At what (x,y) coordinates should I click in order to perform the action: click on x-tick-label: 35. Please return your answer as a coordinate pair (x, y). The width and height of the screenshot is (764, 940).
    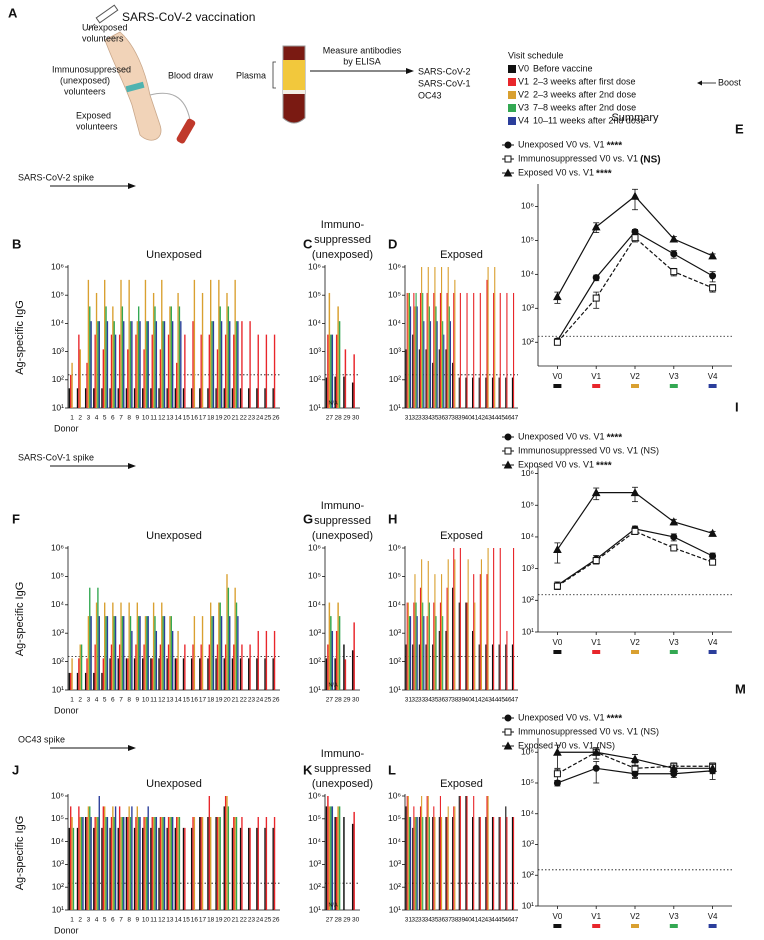
    Looking at the image, I should click on (435, 418).